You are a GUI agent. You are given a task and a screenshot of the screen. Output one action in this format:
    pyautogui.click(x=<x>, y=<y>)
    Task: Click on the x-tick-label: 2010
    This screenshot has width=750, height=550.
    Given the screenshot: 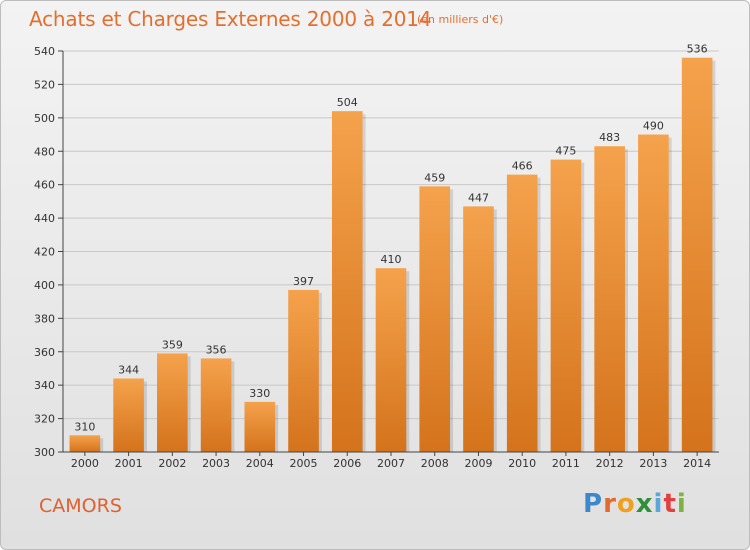 What is the action you would take?
    pyautogui.click(x=522, y=463)
    